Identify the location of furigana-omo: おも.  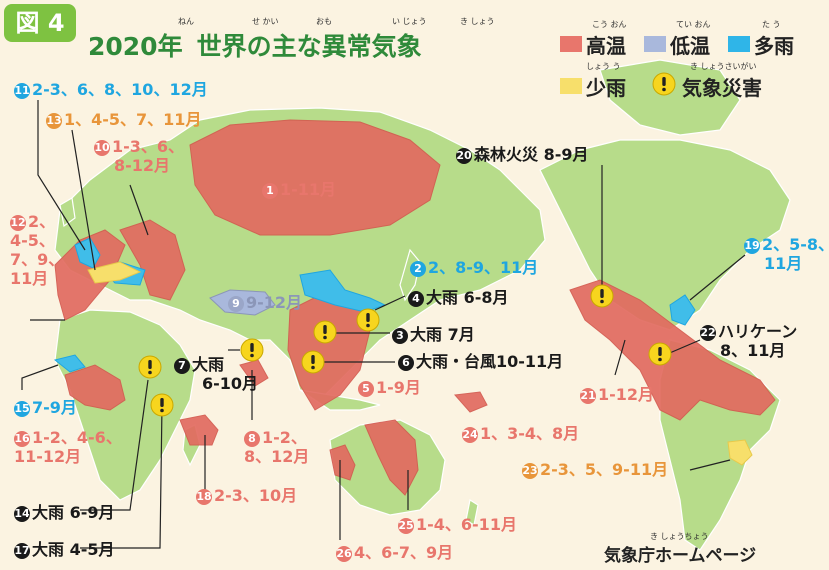
(324, 21).